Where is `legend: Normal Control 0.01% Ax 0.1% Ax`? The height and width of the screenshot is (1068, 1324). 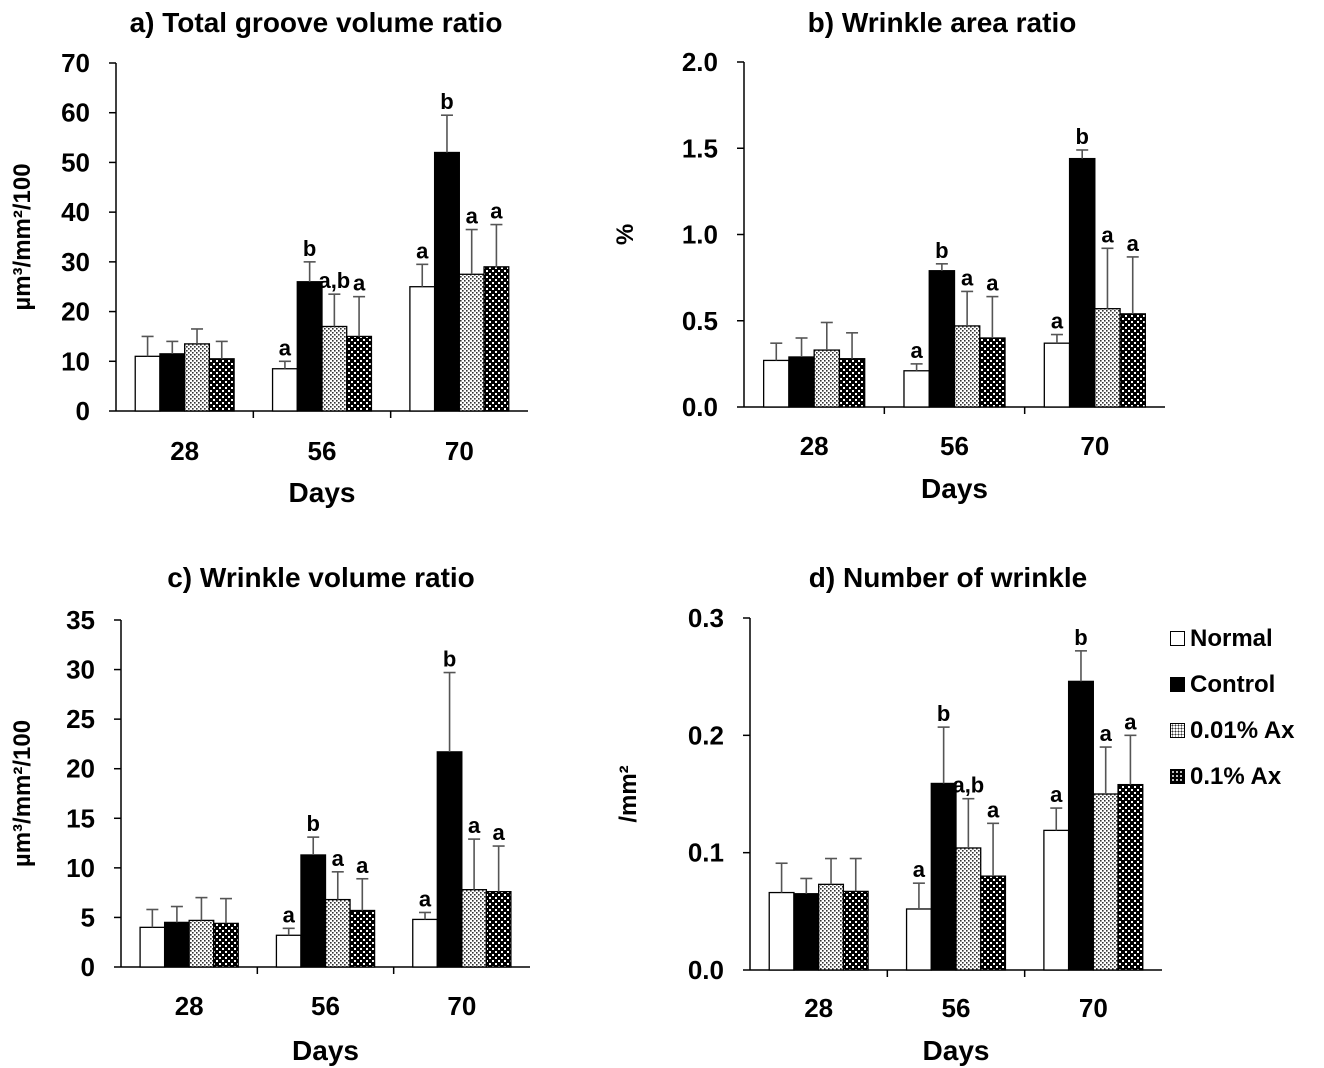 legend: Normal Control 0.01% Ax 0.1% Ax is located at coordinates (1243, 714).